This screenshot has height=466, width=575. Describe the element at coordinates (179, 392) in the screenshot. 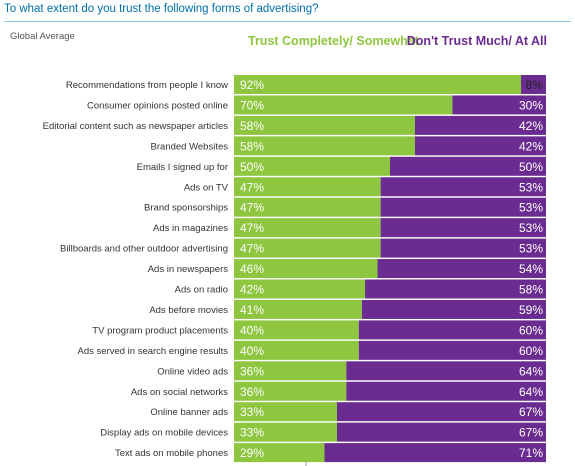

I see `category-label: Ads on social networks` at that location.